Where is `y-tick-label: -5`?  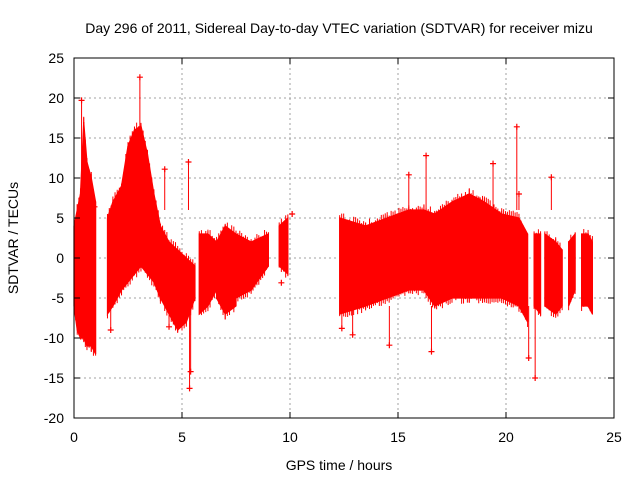 y-tick-label: -5 is located at coordinates (58, 298).